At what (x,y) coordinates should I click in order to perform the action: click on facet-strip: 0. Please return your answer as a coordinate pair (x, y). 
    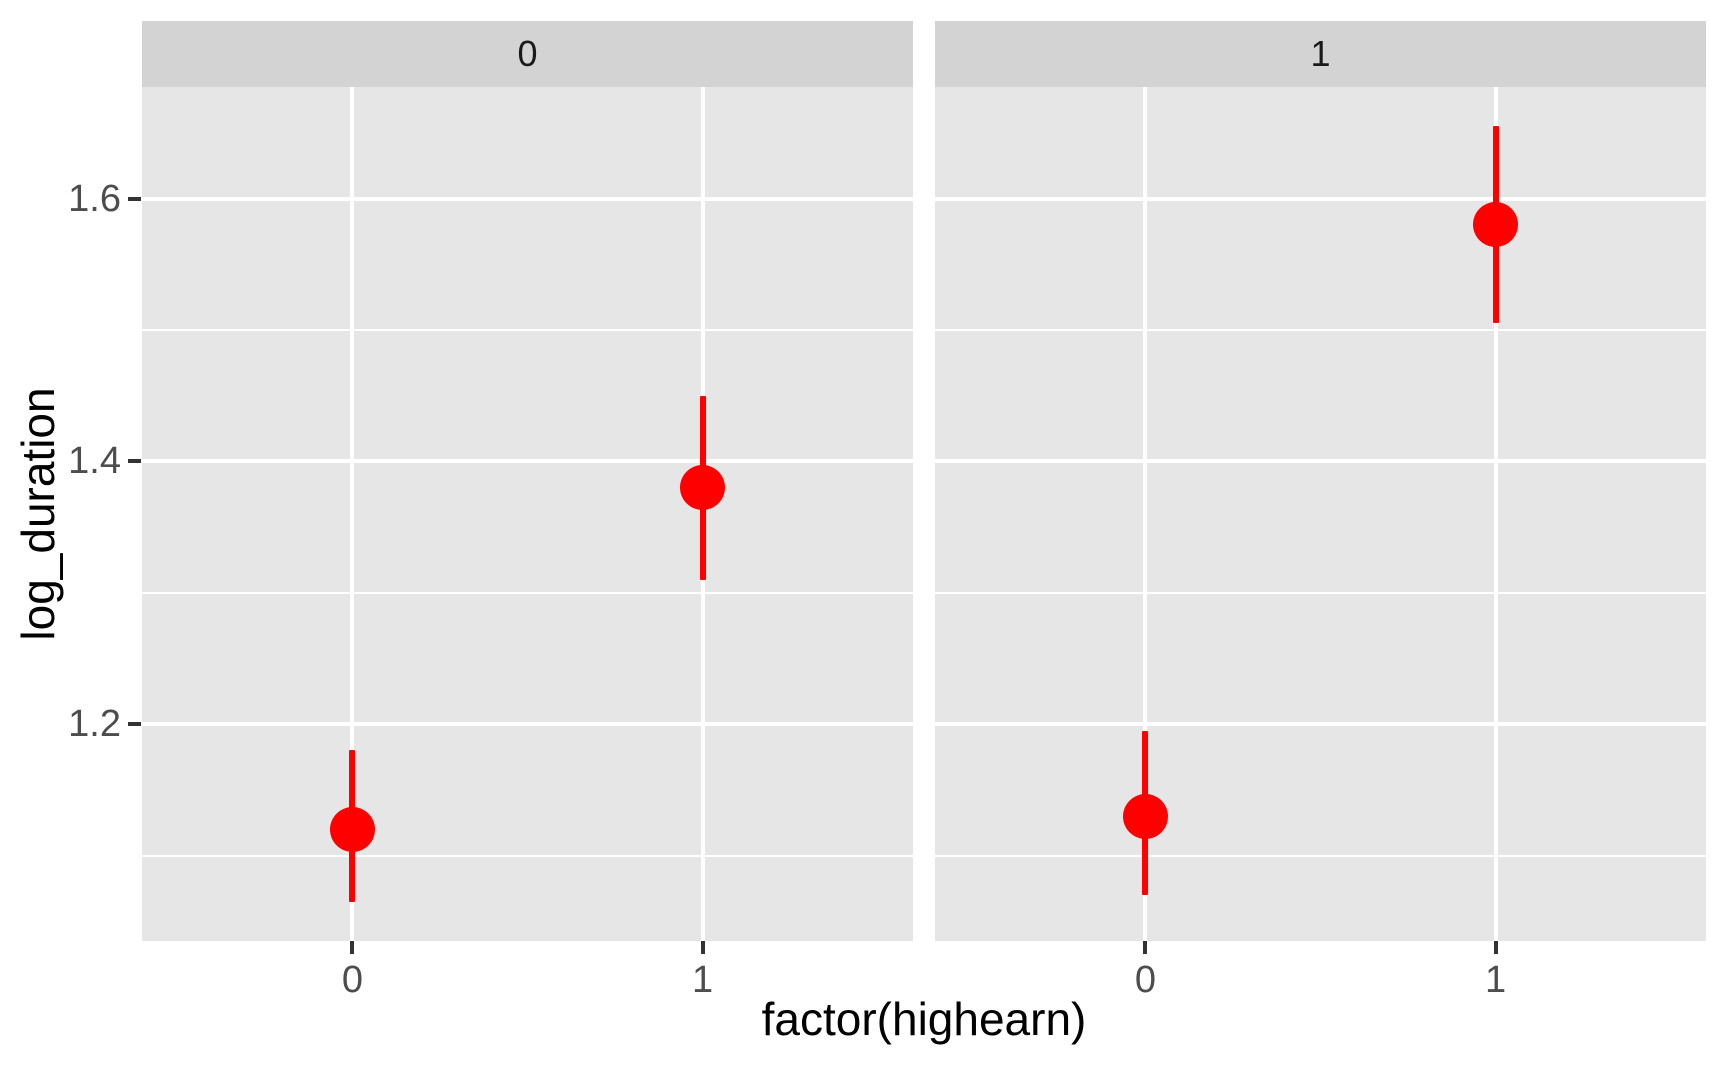
    Looking at the image, I should click on (527, 54).